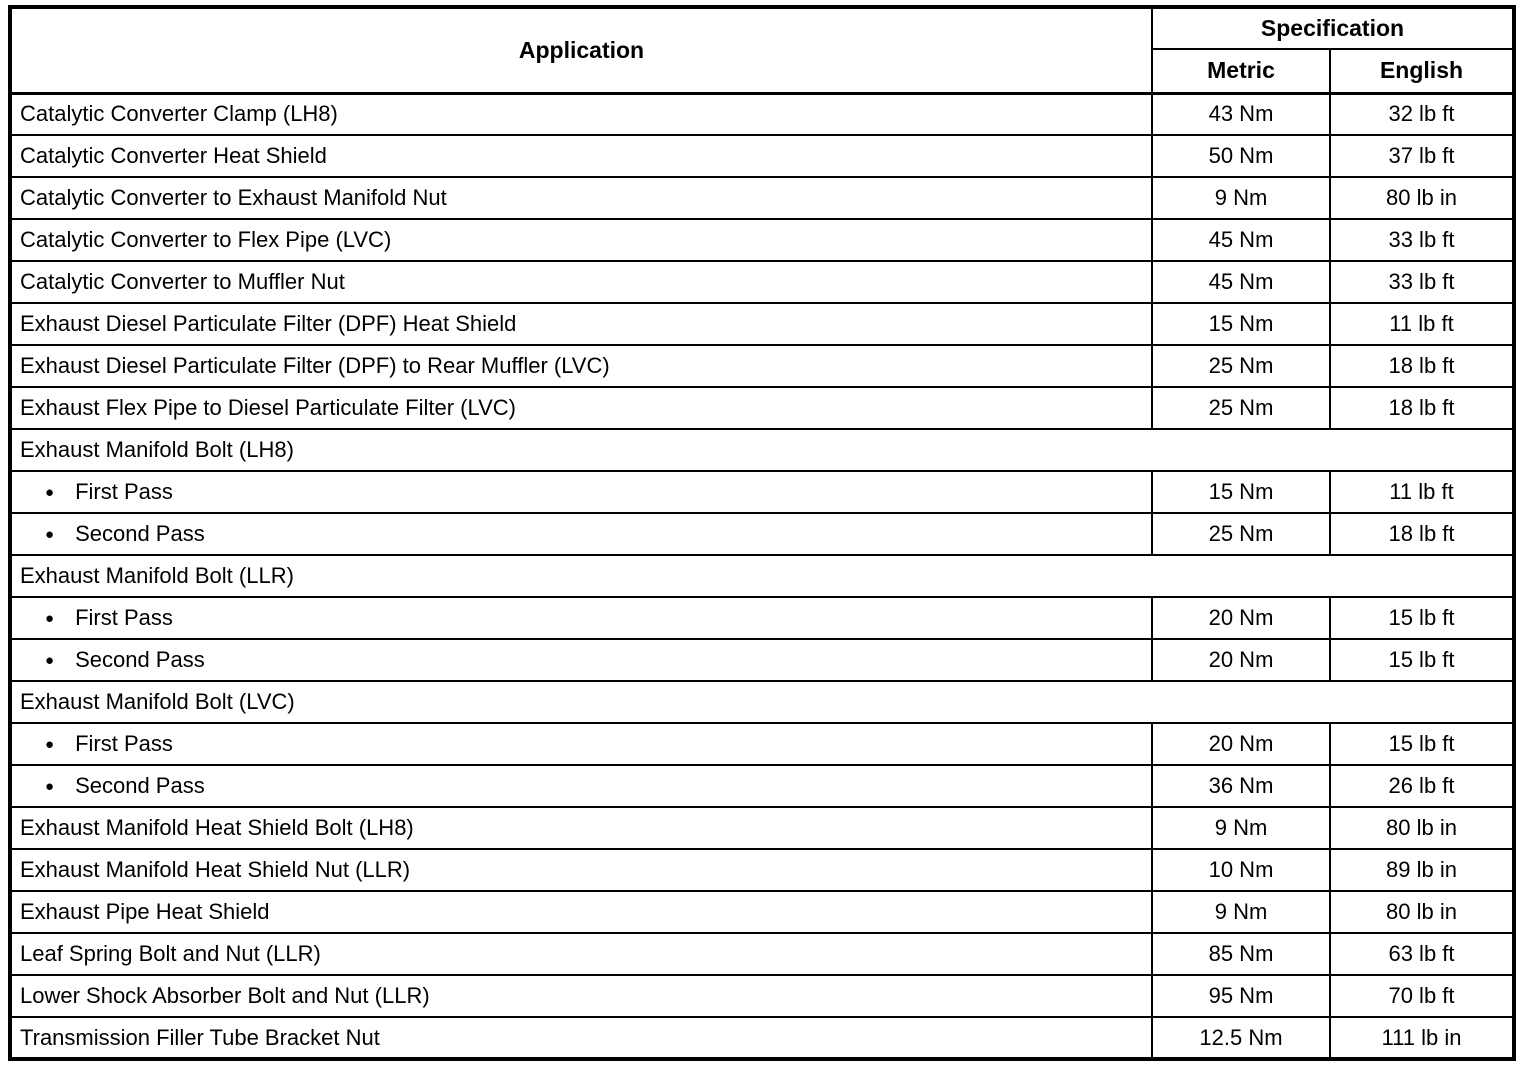  Describe the element at coordinates (1241, 1038) in the screenshot. I see `metric-value-cell: 12.5 Nm` at that location.